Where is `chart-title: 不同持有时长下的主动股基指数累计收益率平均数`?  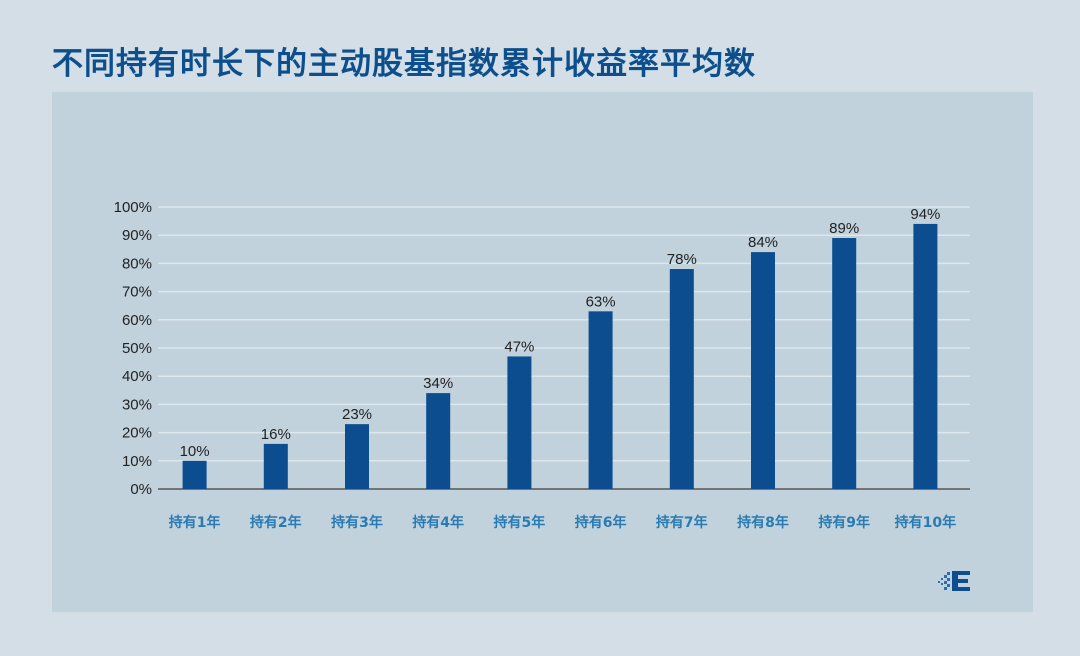
chart-title: 不同持有时长下的主动股基指数累计收益率平均数 is located at coordinates (404, 64).